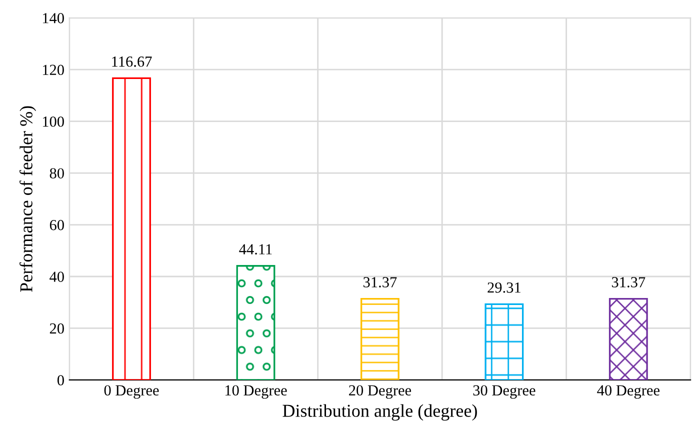  Describe the element at coordinates (57, 225) in the screenshot. I see `y-tick-label: 60` at that location.